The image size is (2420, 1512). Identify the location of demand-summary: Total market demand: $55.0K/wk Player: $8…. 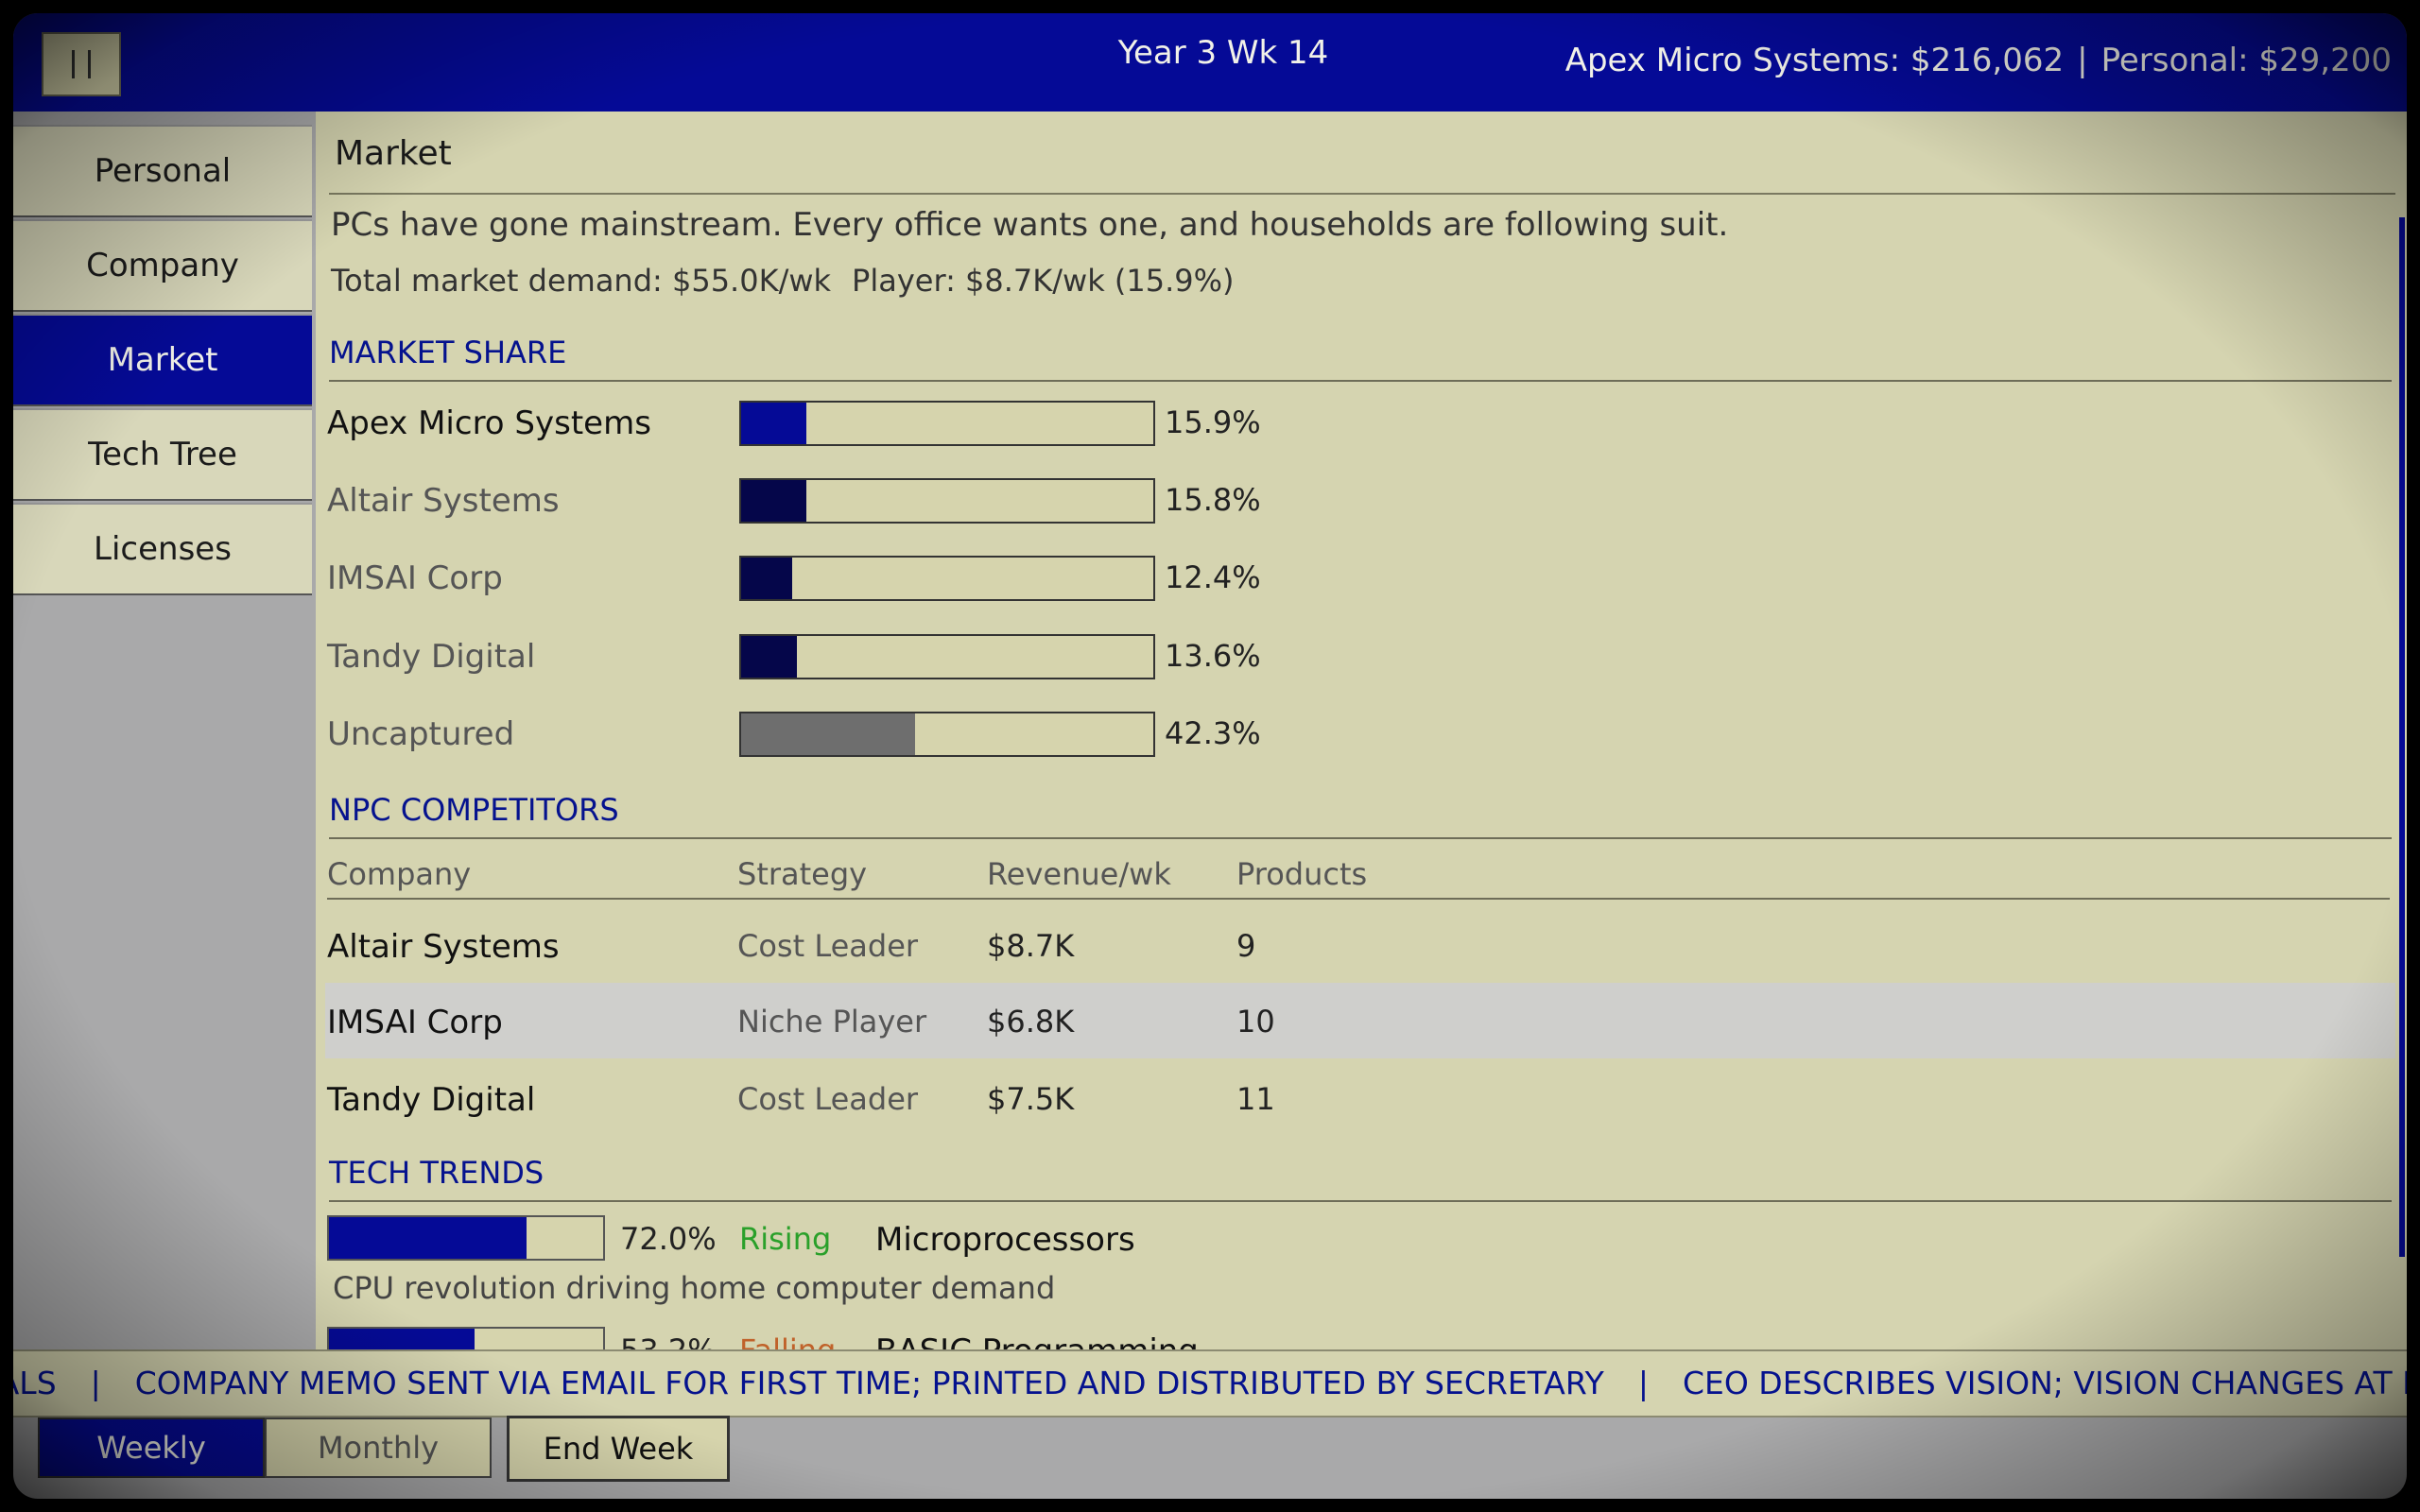
(783, 281).